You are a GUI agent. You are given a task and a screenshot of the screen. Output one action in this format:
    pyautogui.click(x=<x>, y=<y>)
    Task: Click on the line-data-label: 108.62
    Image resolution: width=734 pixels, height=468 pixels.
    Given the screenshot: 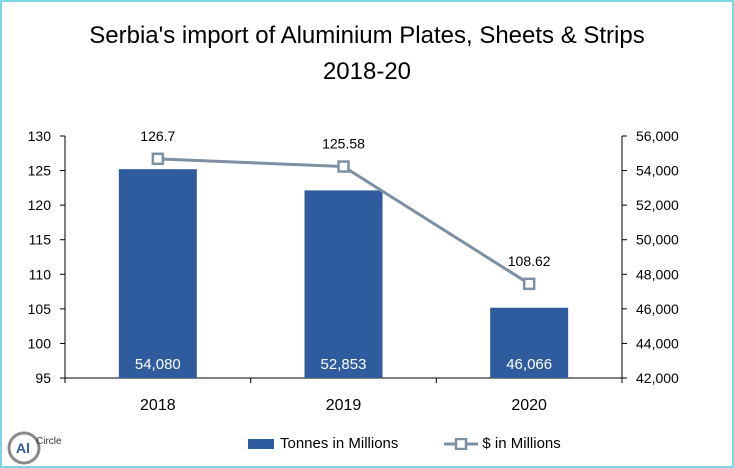 What is the action you would take?
    pyautogui.click(x=529, y=261)
    